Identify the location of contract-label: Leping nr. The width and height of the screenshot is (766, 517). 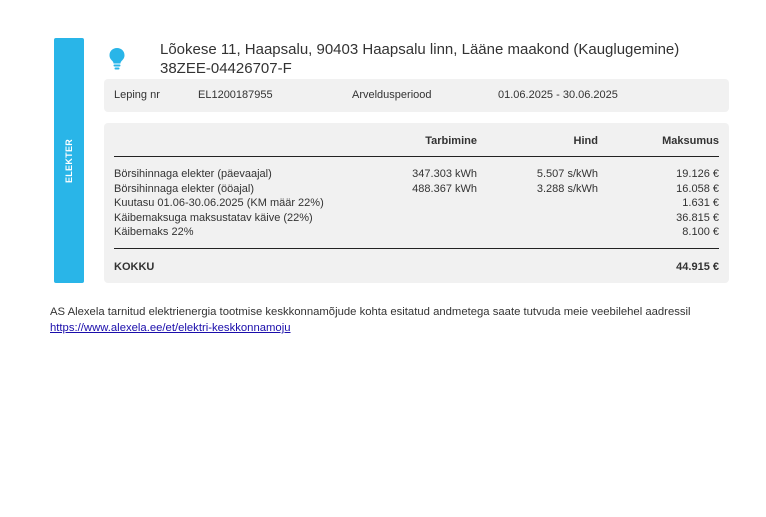
(137, 95).